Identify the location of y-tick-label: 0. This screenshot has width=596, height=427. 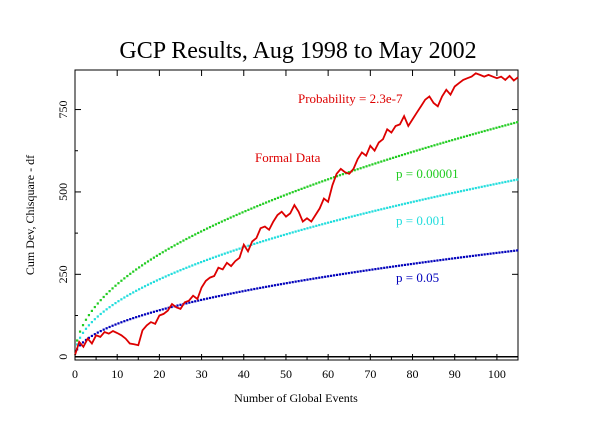
(63, 357).